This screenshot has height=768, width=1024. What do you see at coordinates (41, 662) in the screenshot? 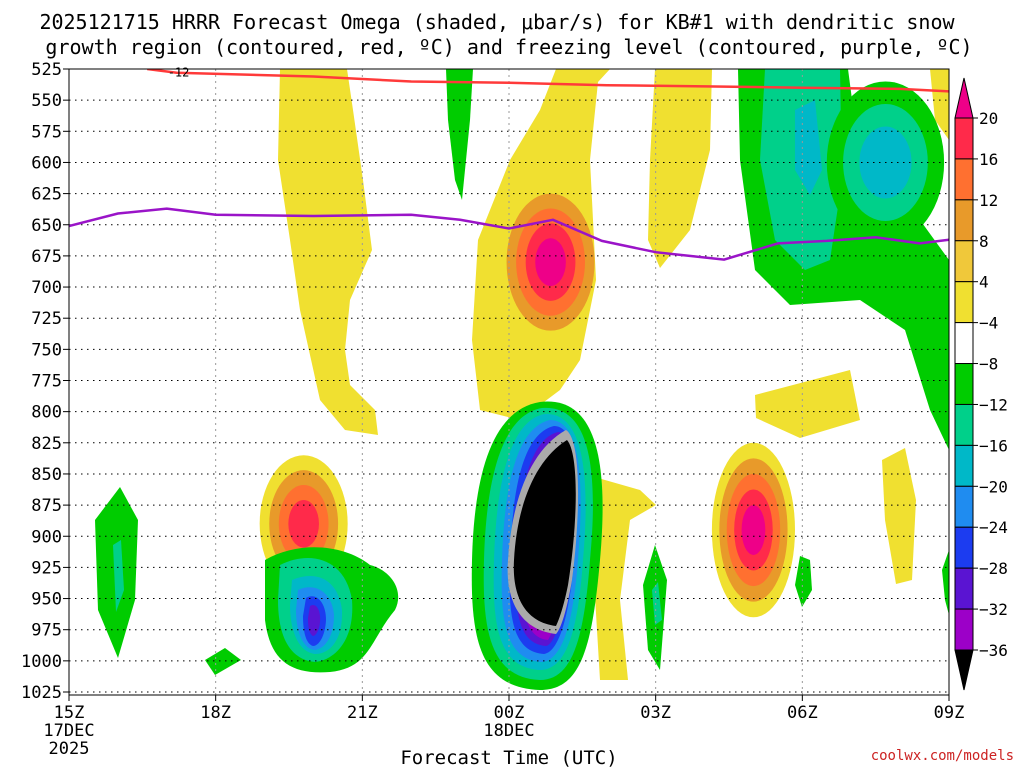
I see `y-tick-label-19: 1000` at bounding box center [41, 662].